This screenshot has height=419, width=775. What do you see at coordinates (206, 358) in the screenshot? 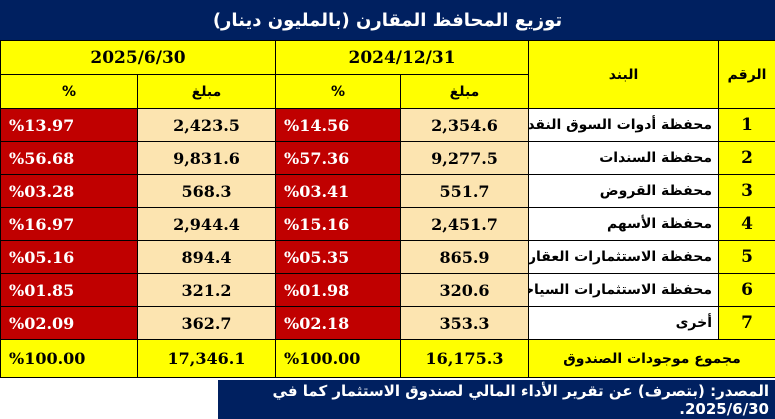
I see `total-amount-2025: 17,346.1` at bounding box center [206, 358].